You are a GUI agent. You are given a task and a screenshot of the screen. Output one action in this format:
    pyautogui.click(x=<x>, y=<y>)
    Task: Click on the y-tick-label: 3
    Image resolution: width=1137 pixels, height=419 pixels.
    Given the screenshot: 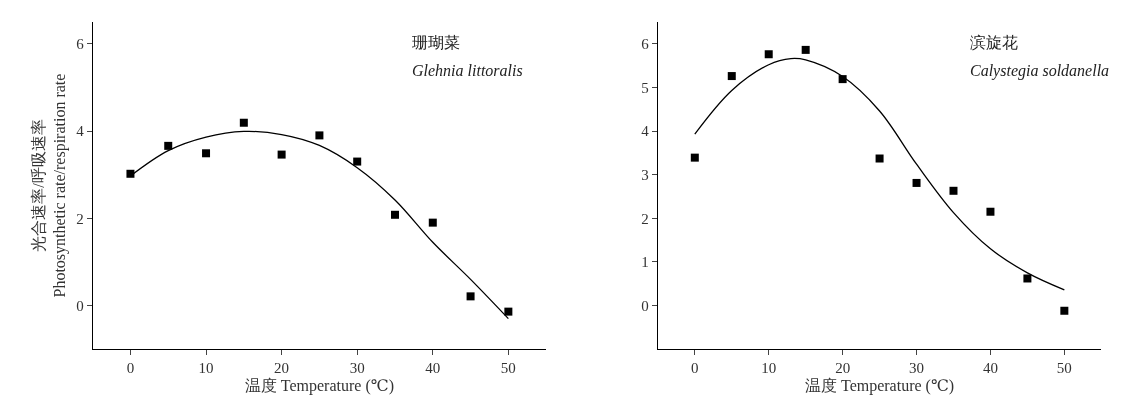 What is the action you would take?
    pyautogui.click(x=645, y=174)
    